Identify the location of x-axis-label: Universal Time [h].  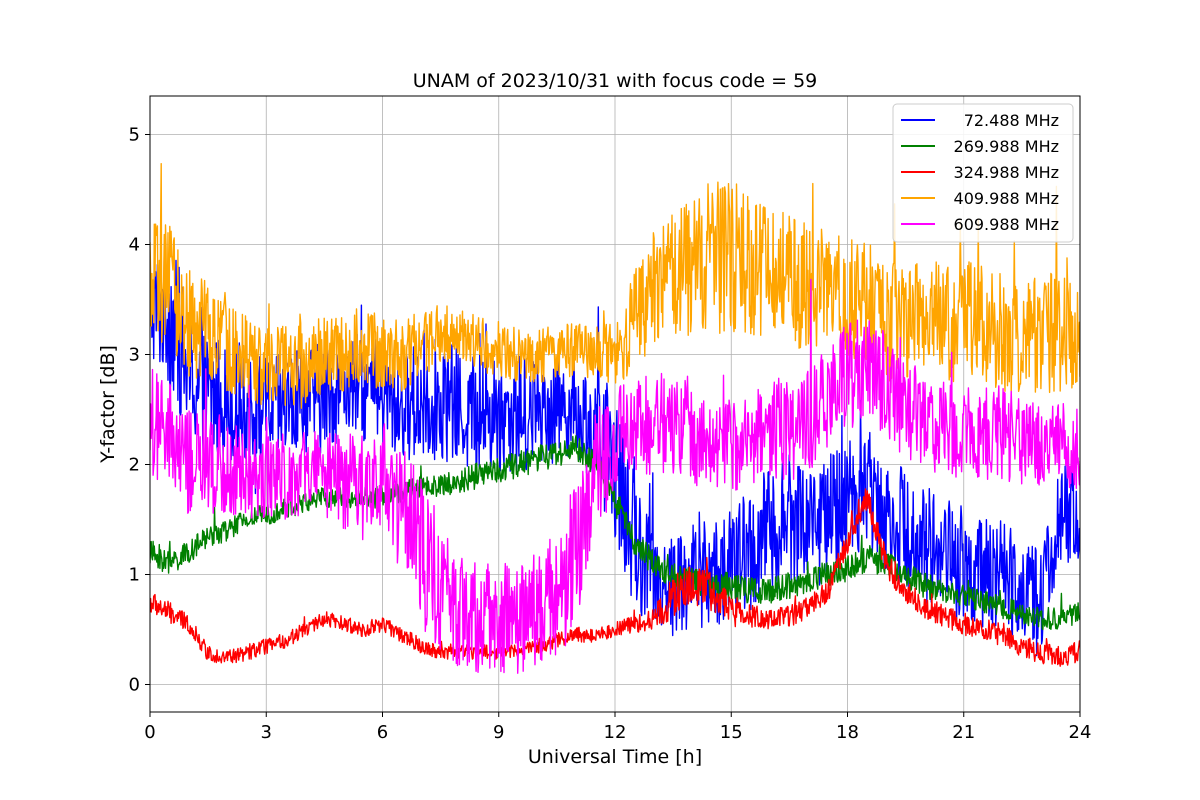
(615, 757).